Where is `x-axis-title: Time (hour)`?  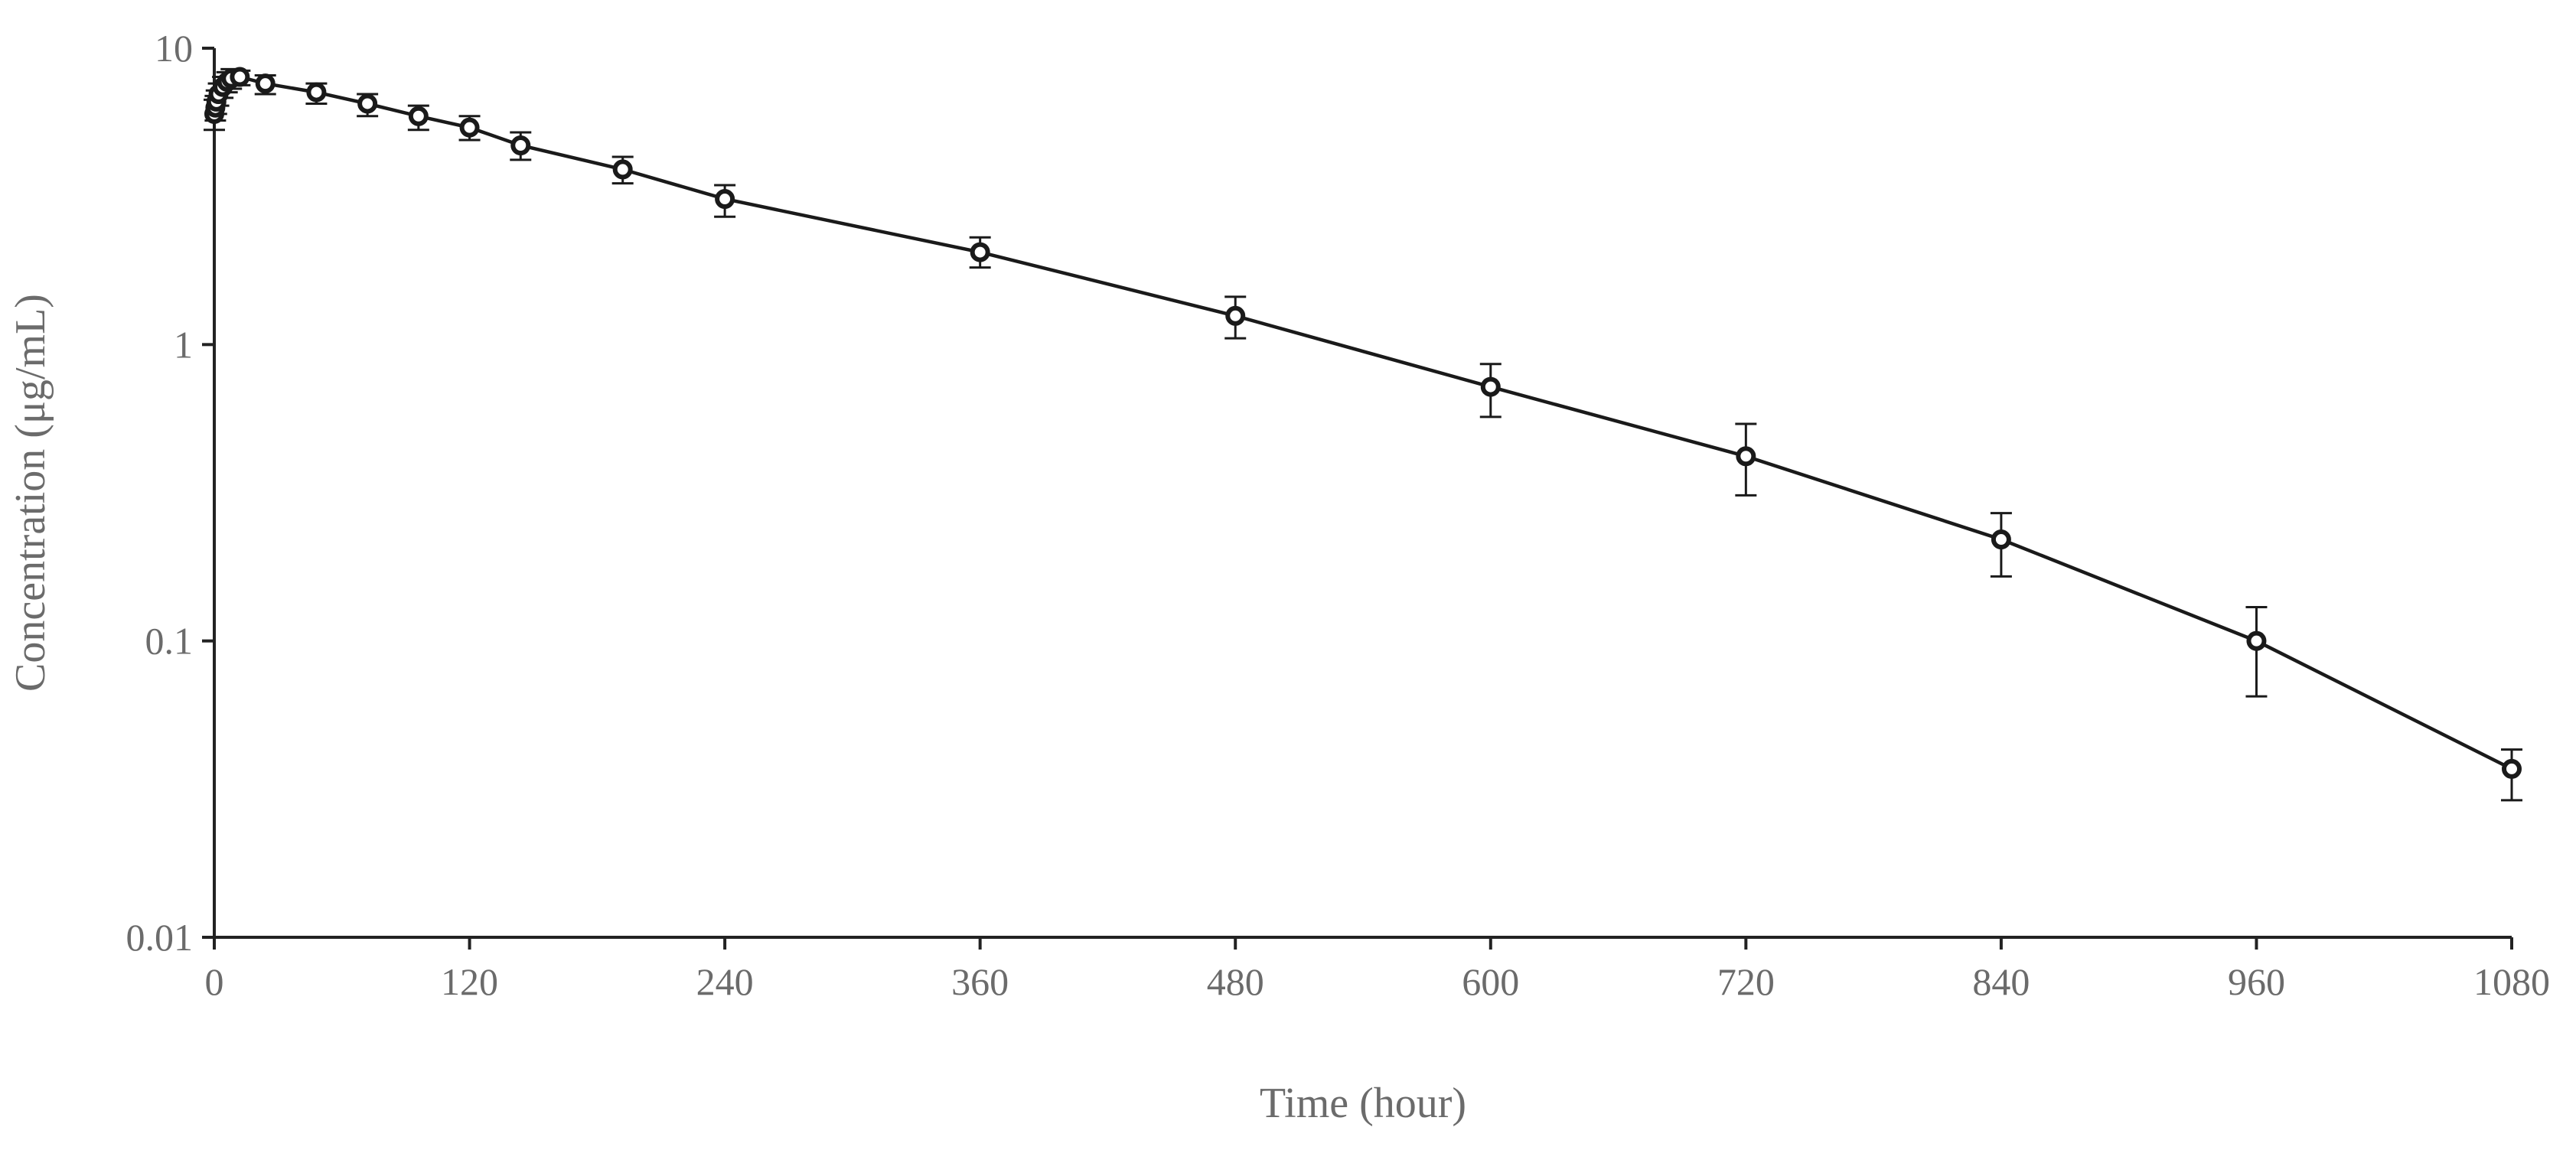
x-axis-title: Time (hour) is located at coordinates (1363, 1103).